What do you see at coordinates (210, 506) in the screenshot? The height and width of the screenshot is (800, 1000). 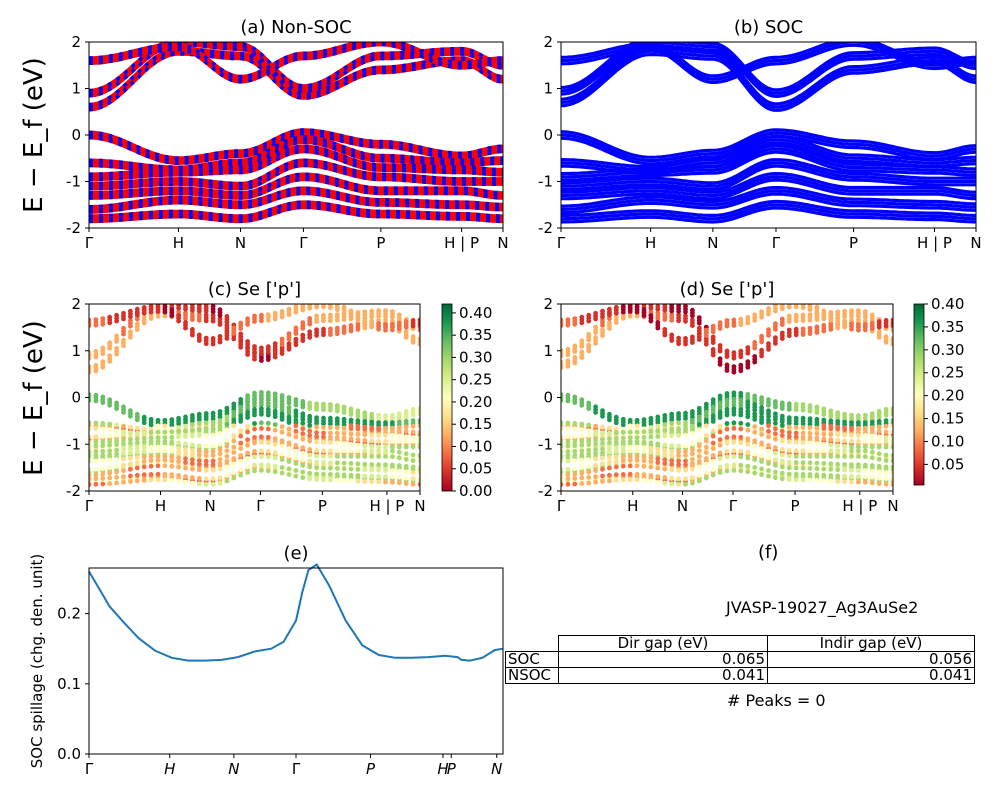 I see `x-tick-label: N` at bounding box center [210, 506].